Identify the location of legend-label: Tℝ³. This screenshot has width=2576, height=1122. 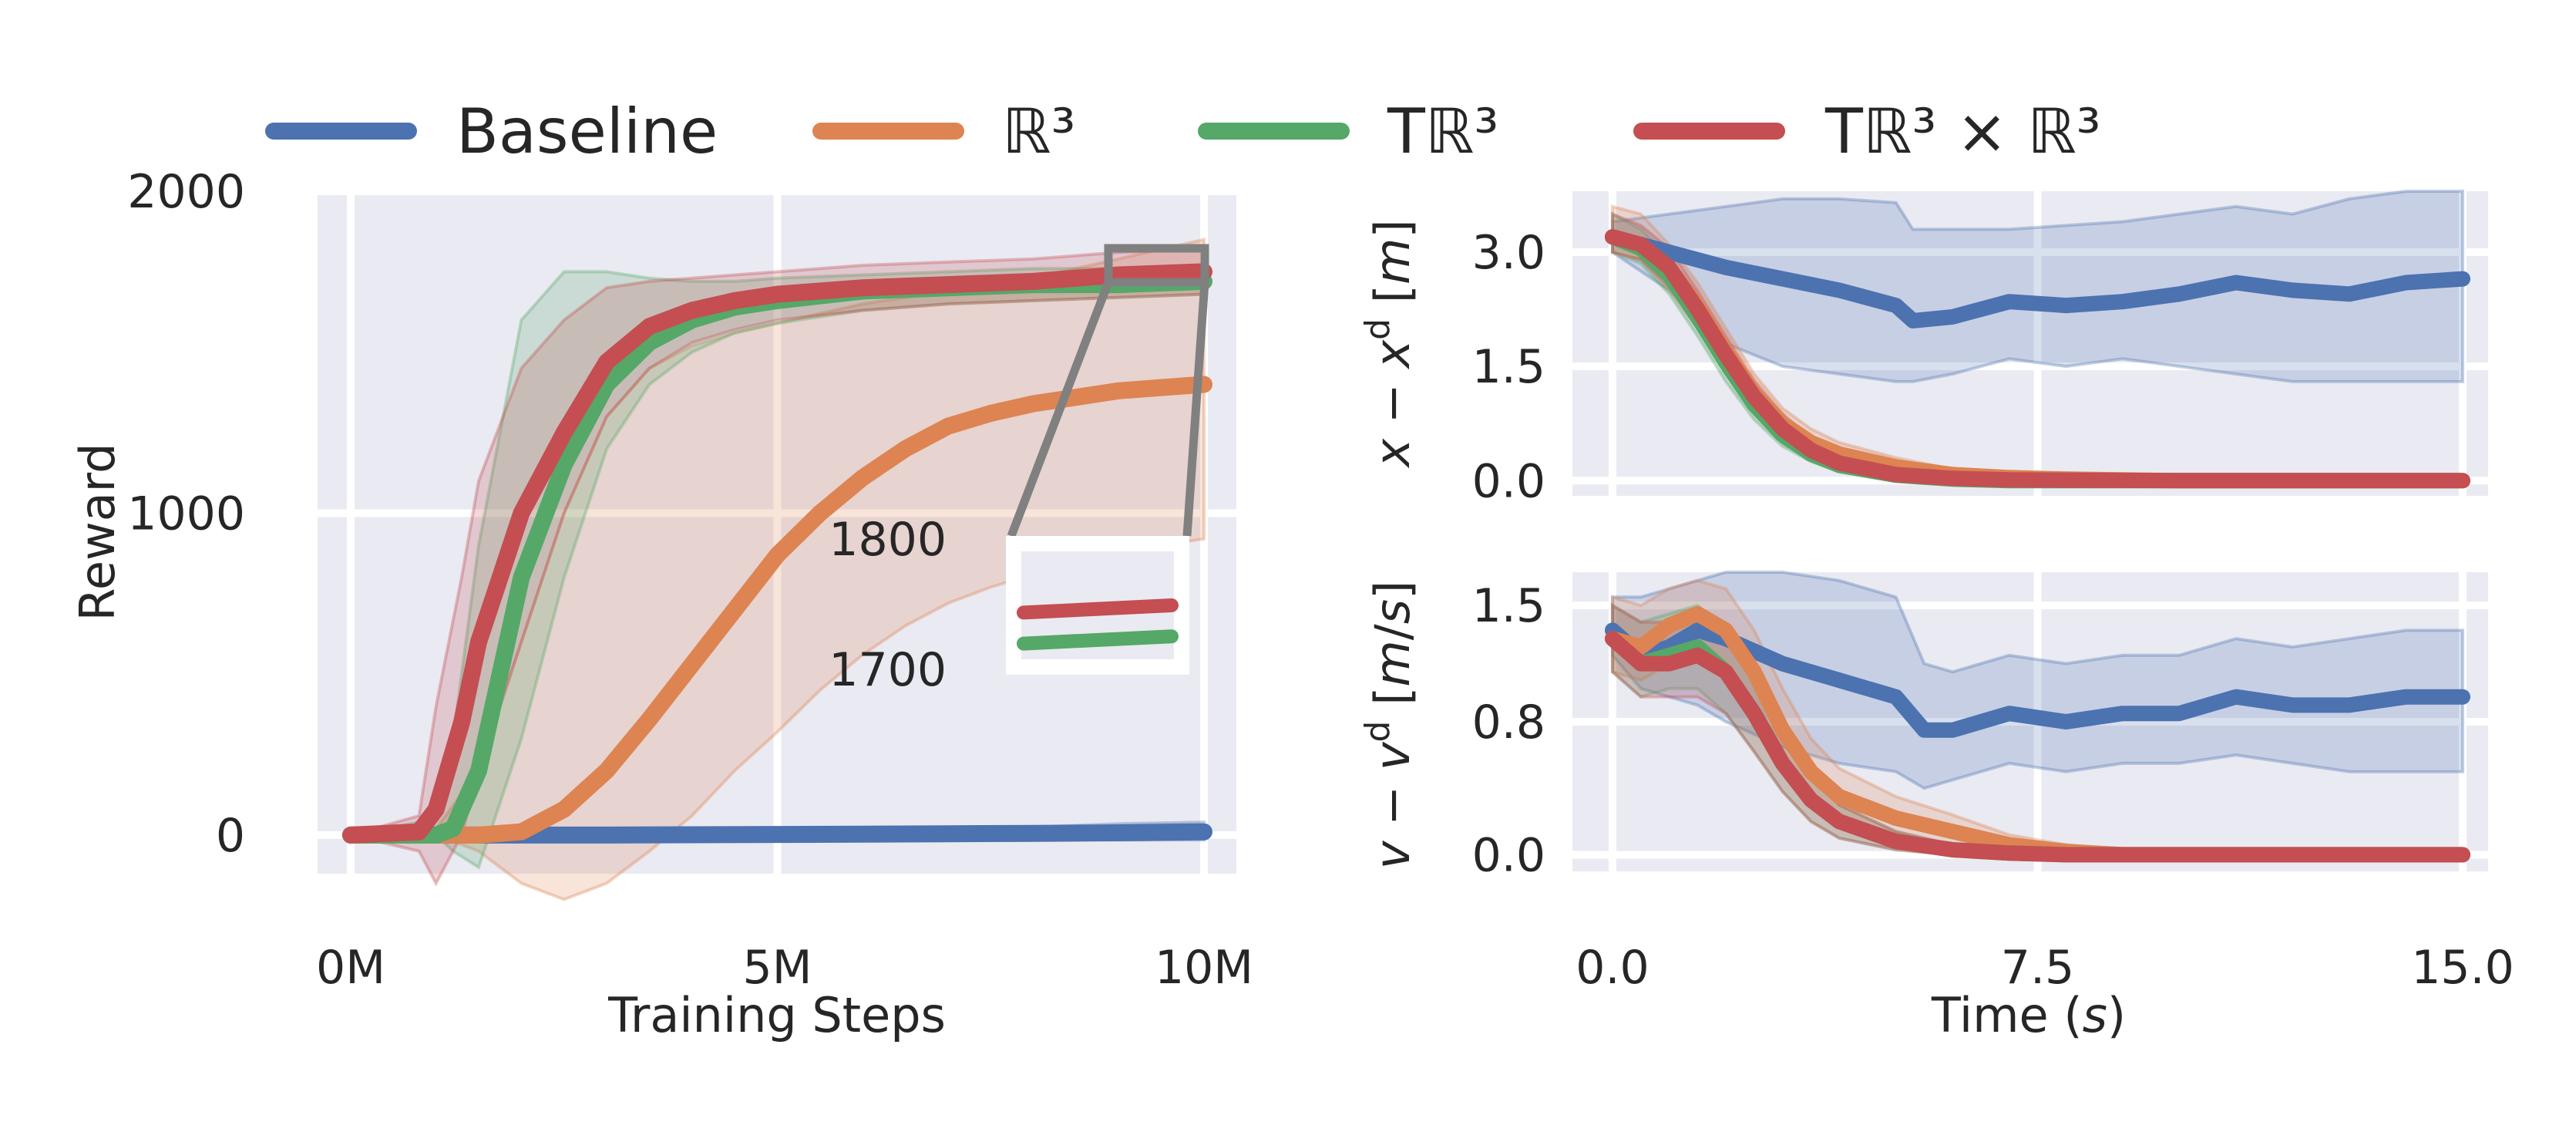
(1442, 131).